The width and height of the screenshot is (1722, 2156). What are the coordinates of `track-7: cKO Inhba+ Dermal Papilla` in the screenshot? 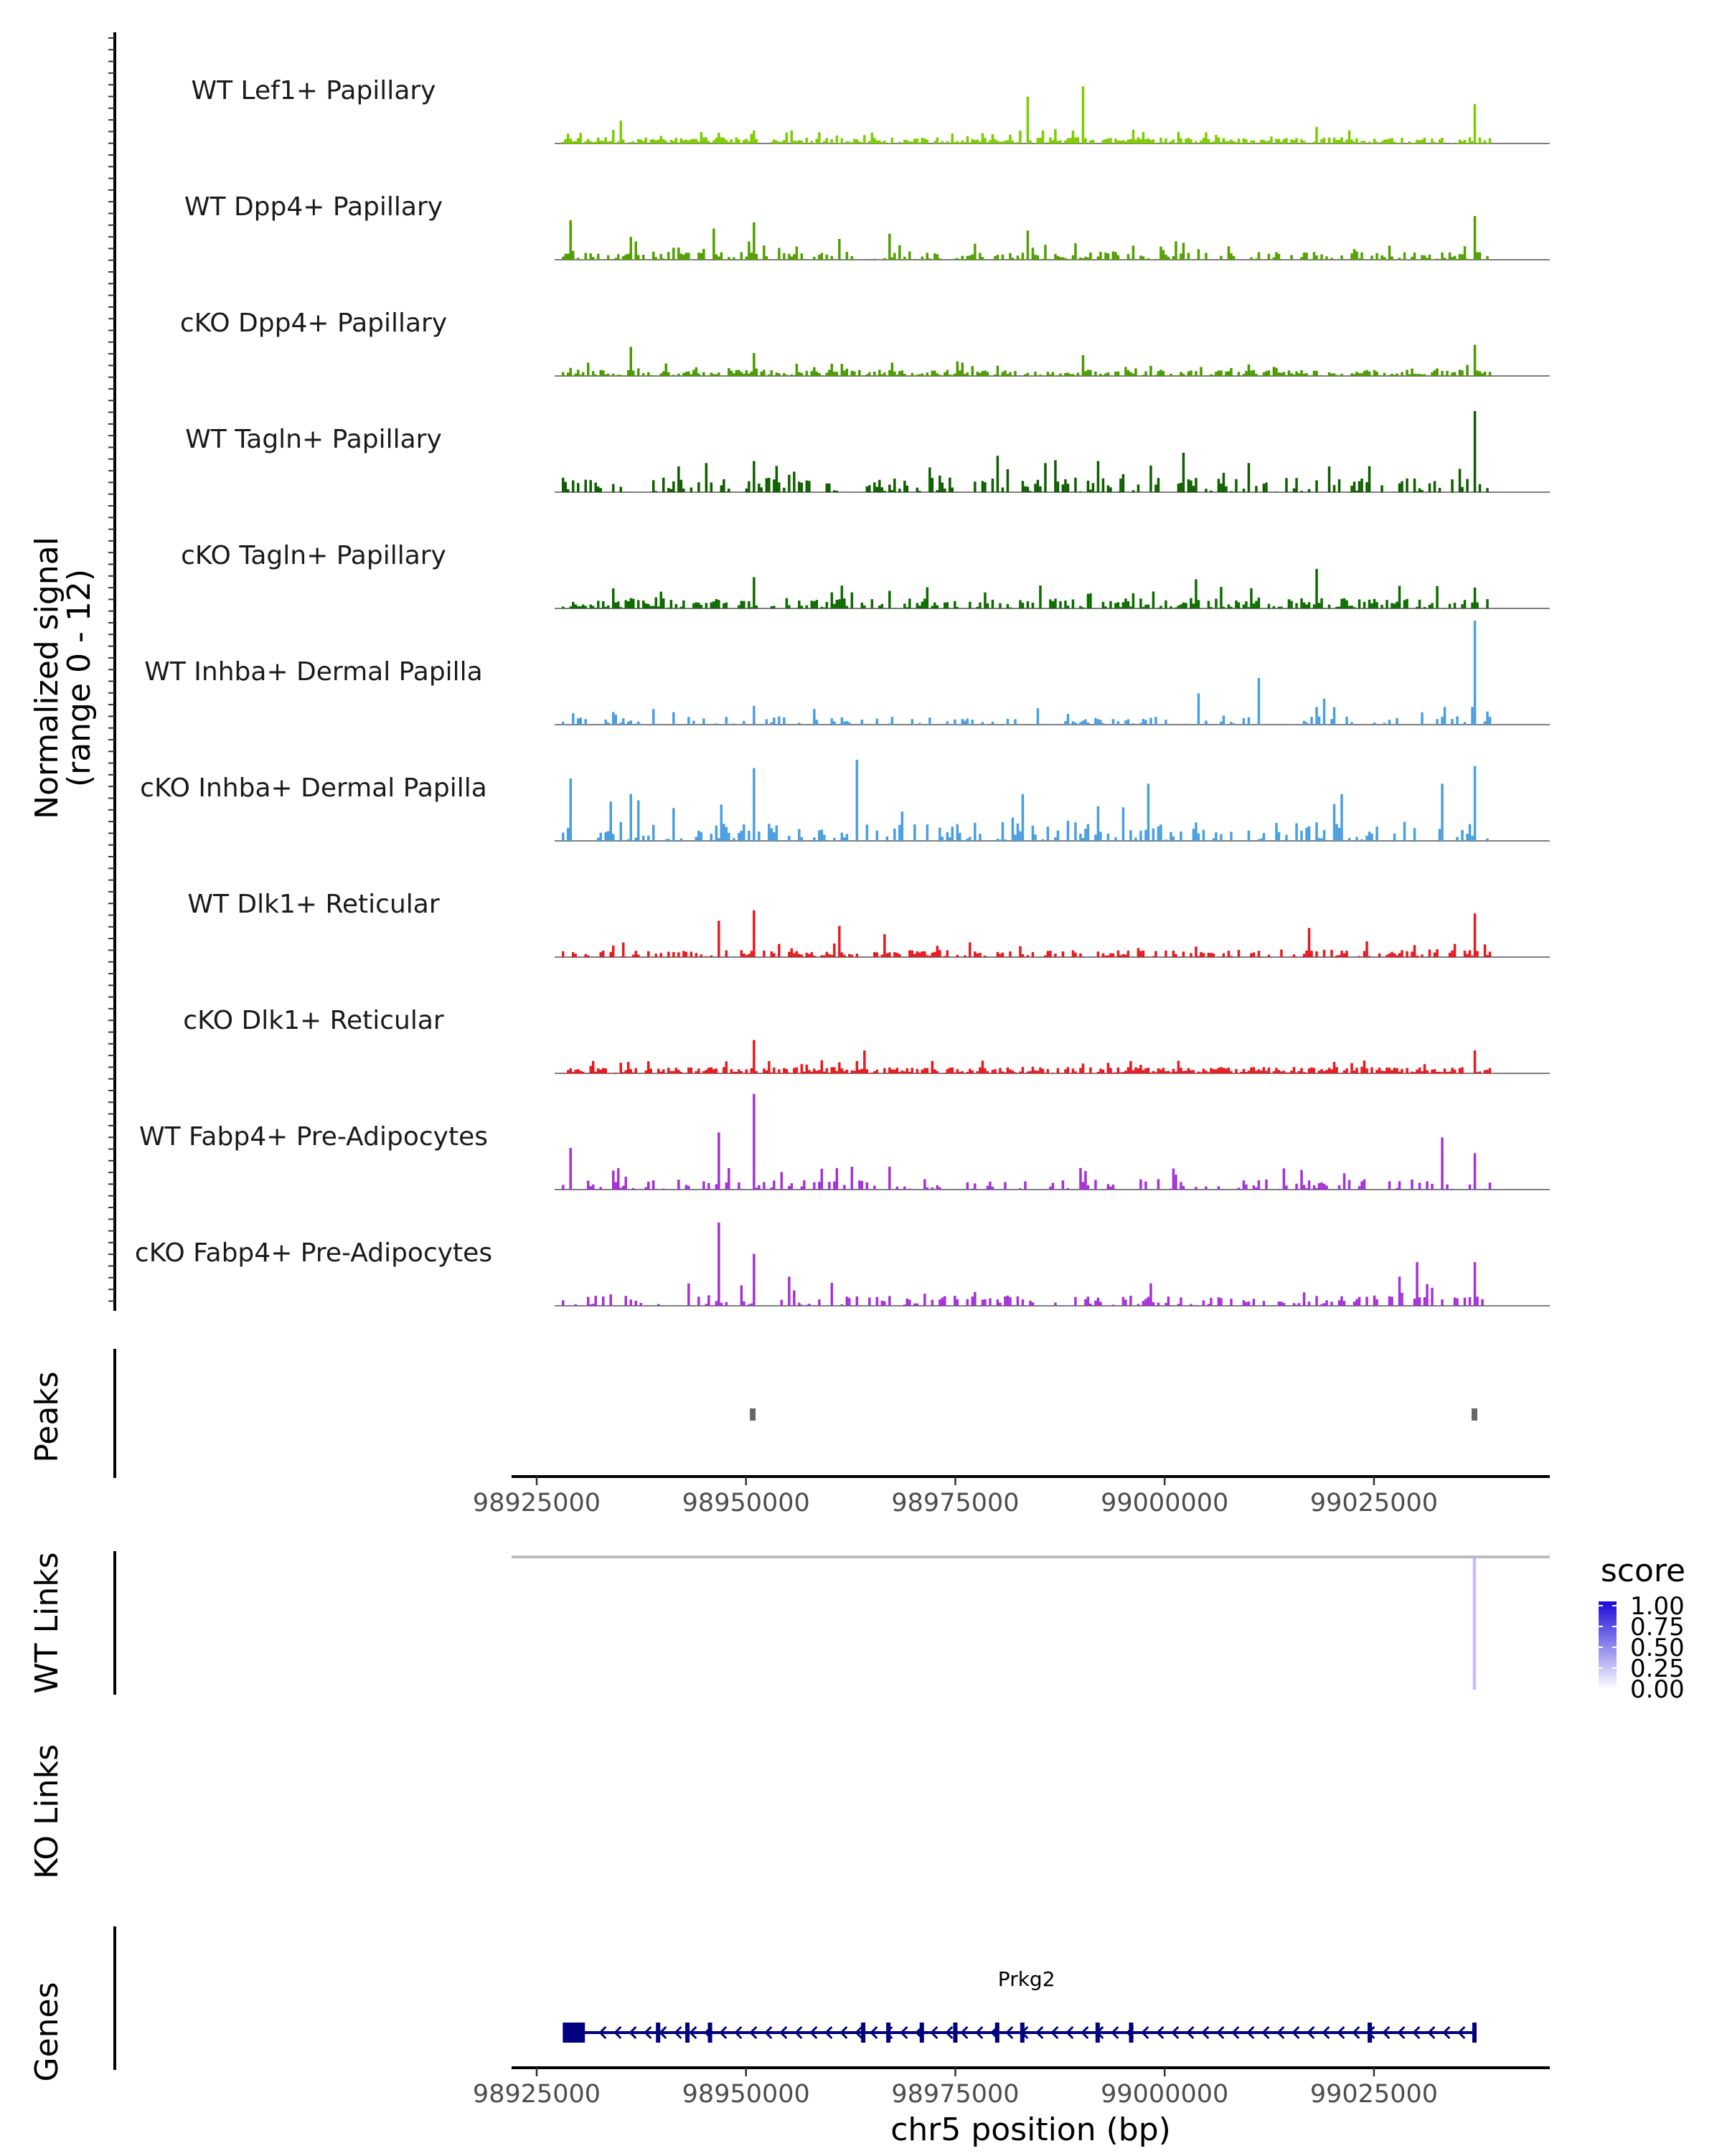 It's located at (845, 800).